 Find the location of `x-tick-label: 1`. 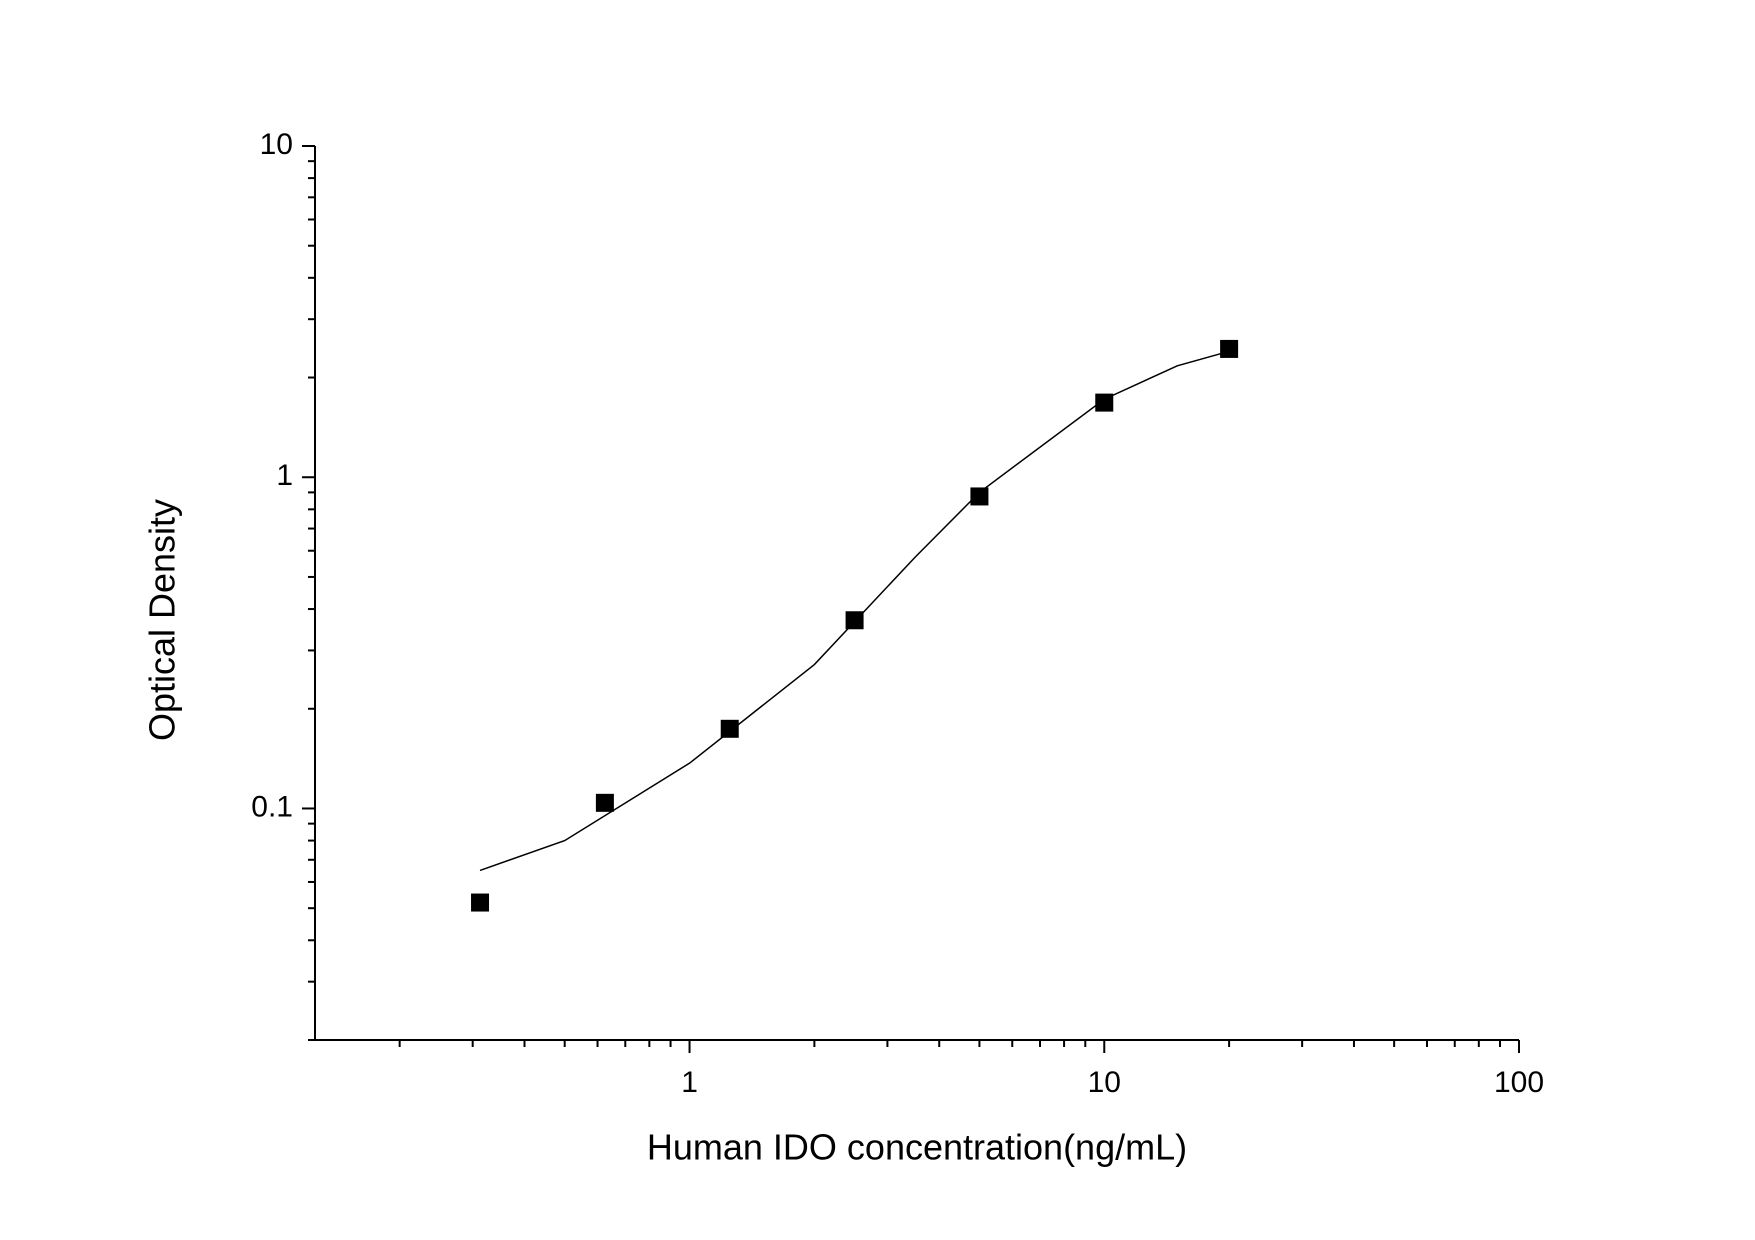

x-tick-label: 1 is located at coordinates (689, 1082).